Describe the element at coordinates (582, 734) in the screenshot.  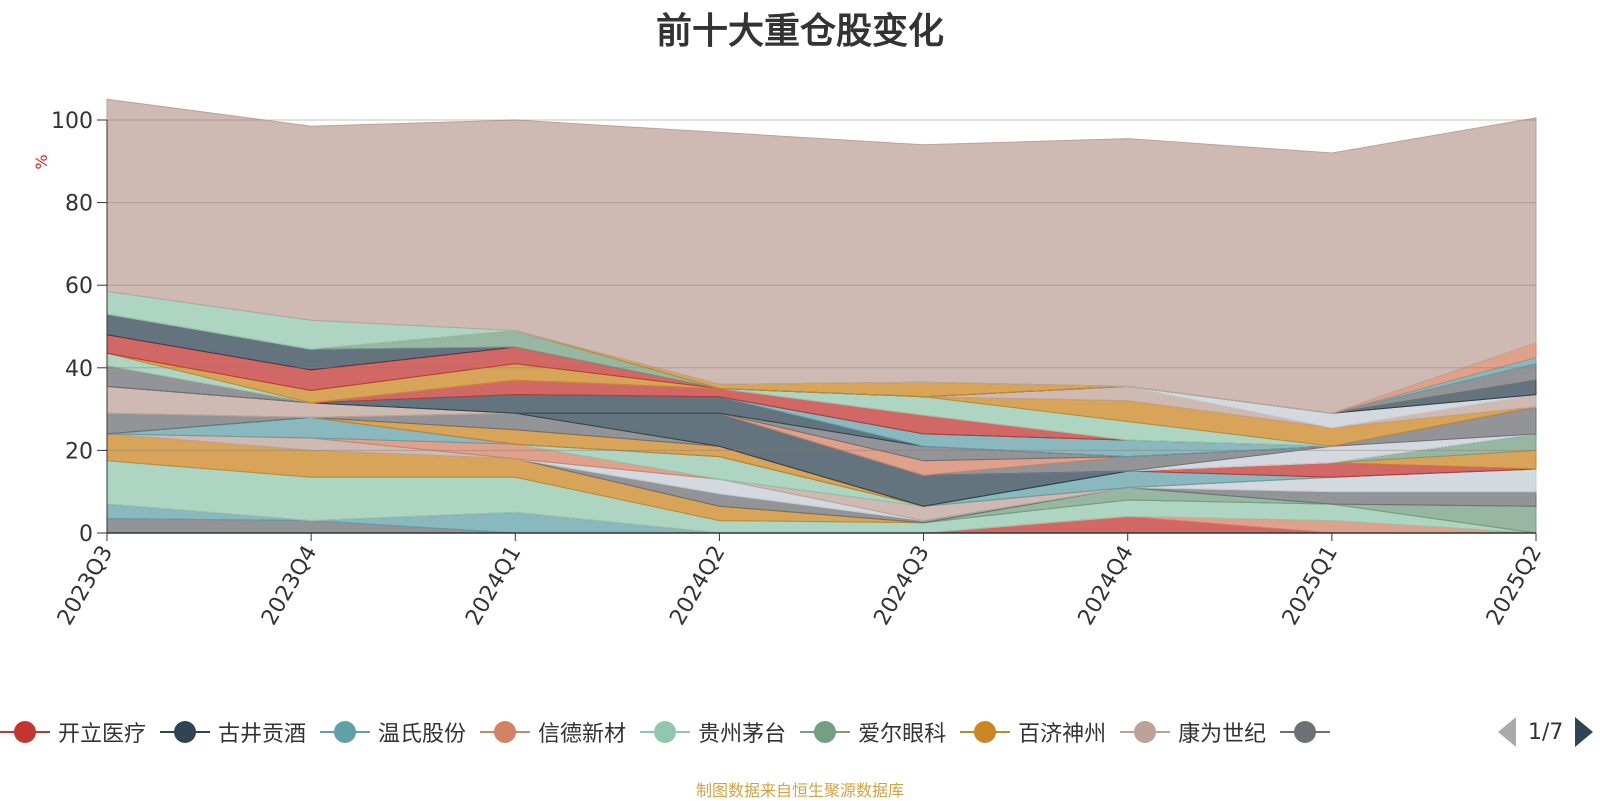
I see `legend-label: 信德新材` at that location.